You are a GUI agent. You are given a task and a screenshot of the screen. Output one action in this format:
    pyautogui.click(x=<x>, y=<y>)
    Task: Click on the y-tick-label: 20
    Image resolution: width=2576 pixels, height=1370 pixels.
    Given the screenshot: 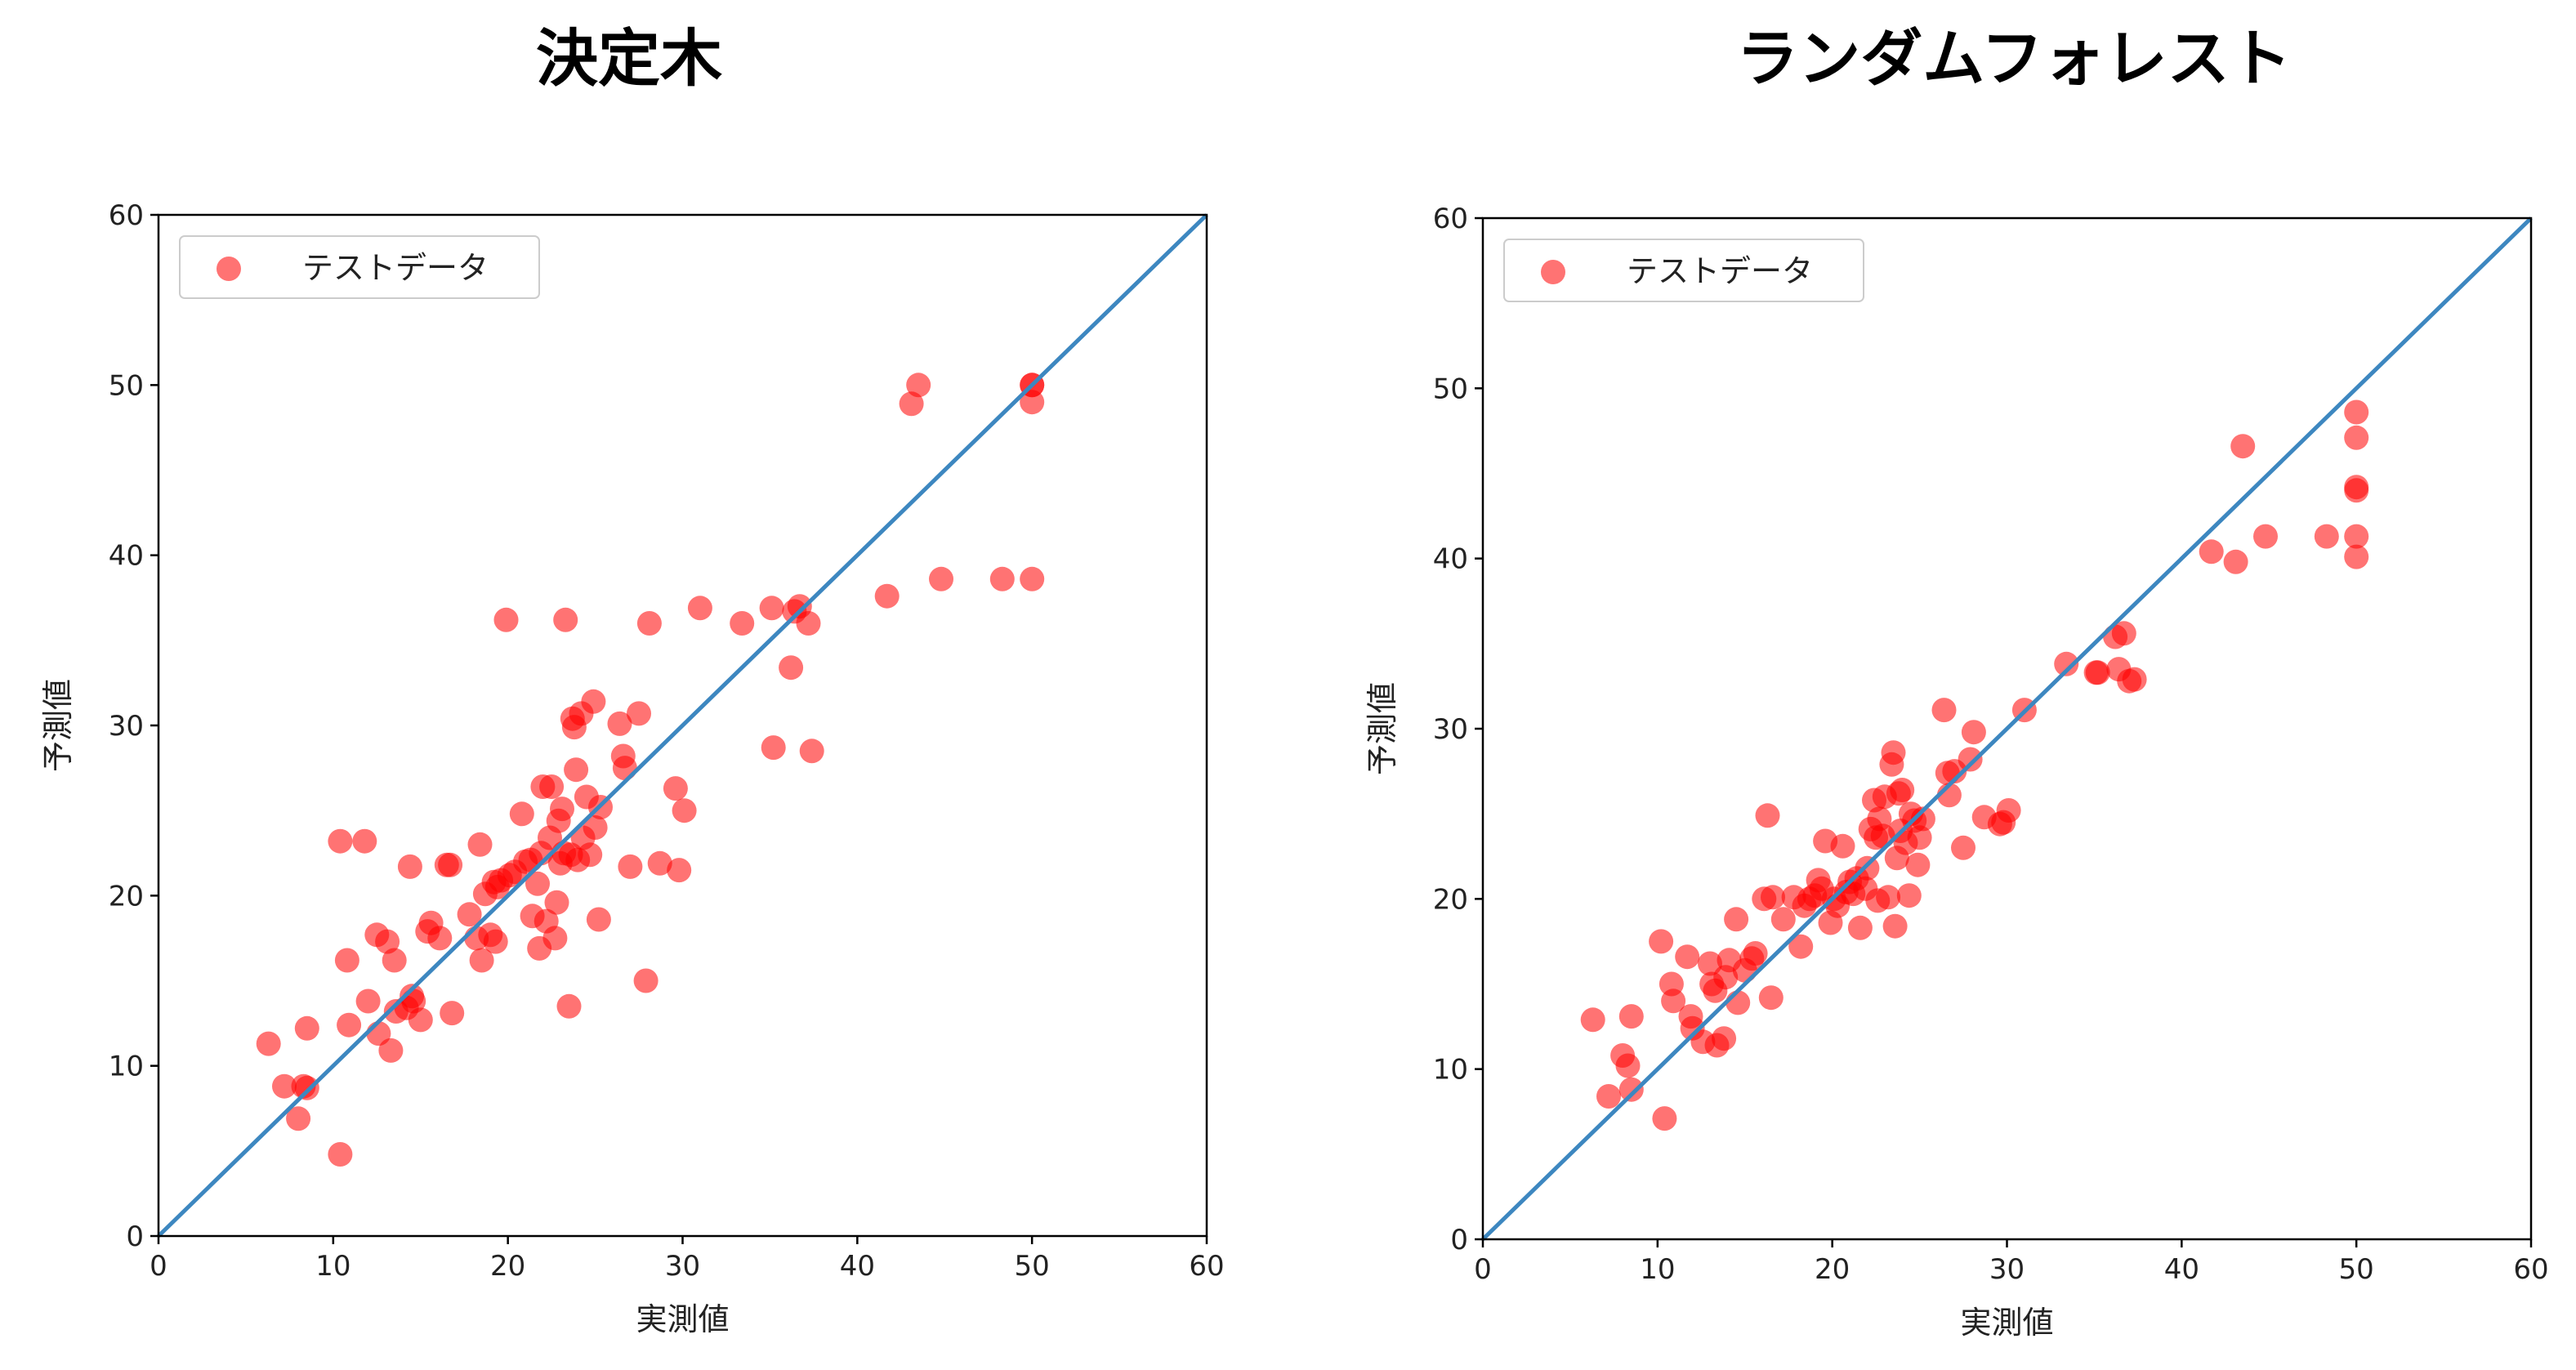 What is the action you would take?
    pyautogui.click(x=1451, y=899)
    